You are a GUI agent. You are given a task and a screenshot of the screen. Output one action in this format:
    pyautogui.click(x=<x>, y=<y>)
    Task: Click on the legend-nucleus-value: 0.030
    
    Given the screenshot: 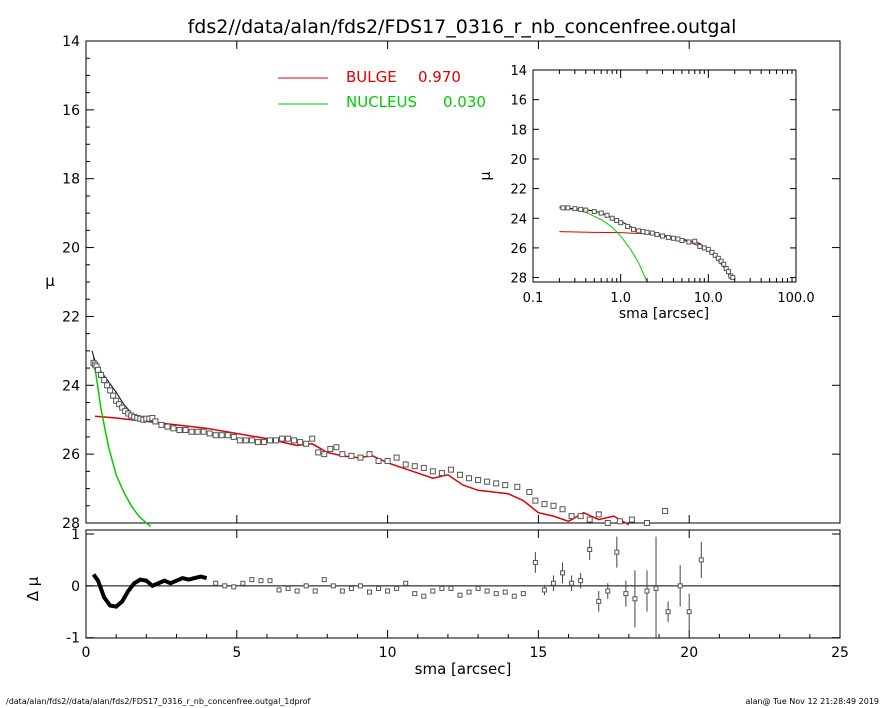 What is the action you would take?
    pyautogui.click(x=464, y=102)
    